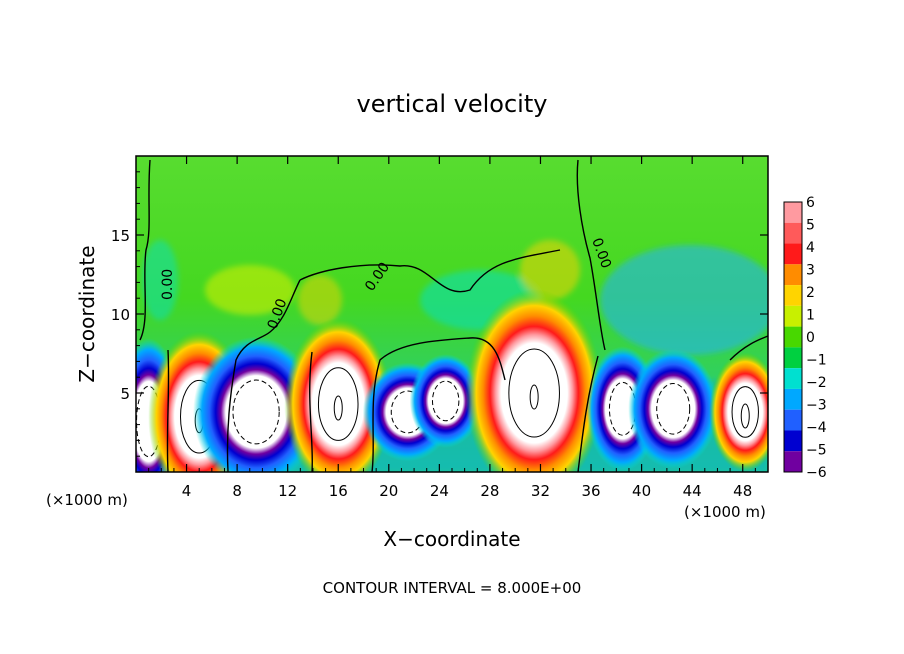 This screenshot has width=904, height=654. I want to click on x-tick-label: 12, so click(287, 491).